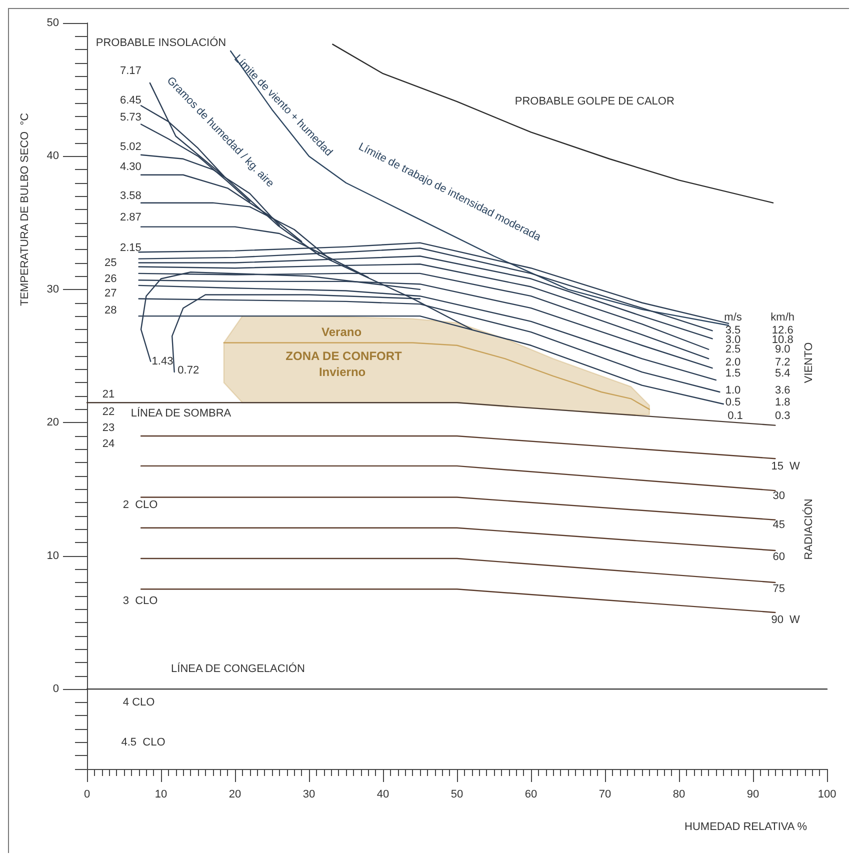 This screenshot has width=857, height=861. Describe the element at coordinates (110, 310) in the screenshot. I see `annotation: 28` at that location.